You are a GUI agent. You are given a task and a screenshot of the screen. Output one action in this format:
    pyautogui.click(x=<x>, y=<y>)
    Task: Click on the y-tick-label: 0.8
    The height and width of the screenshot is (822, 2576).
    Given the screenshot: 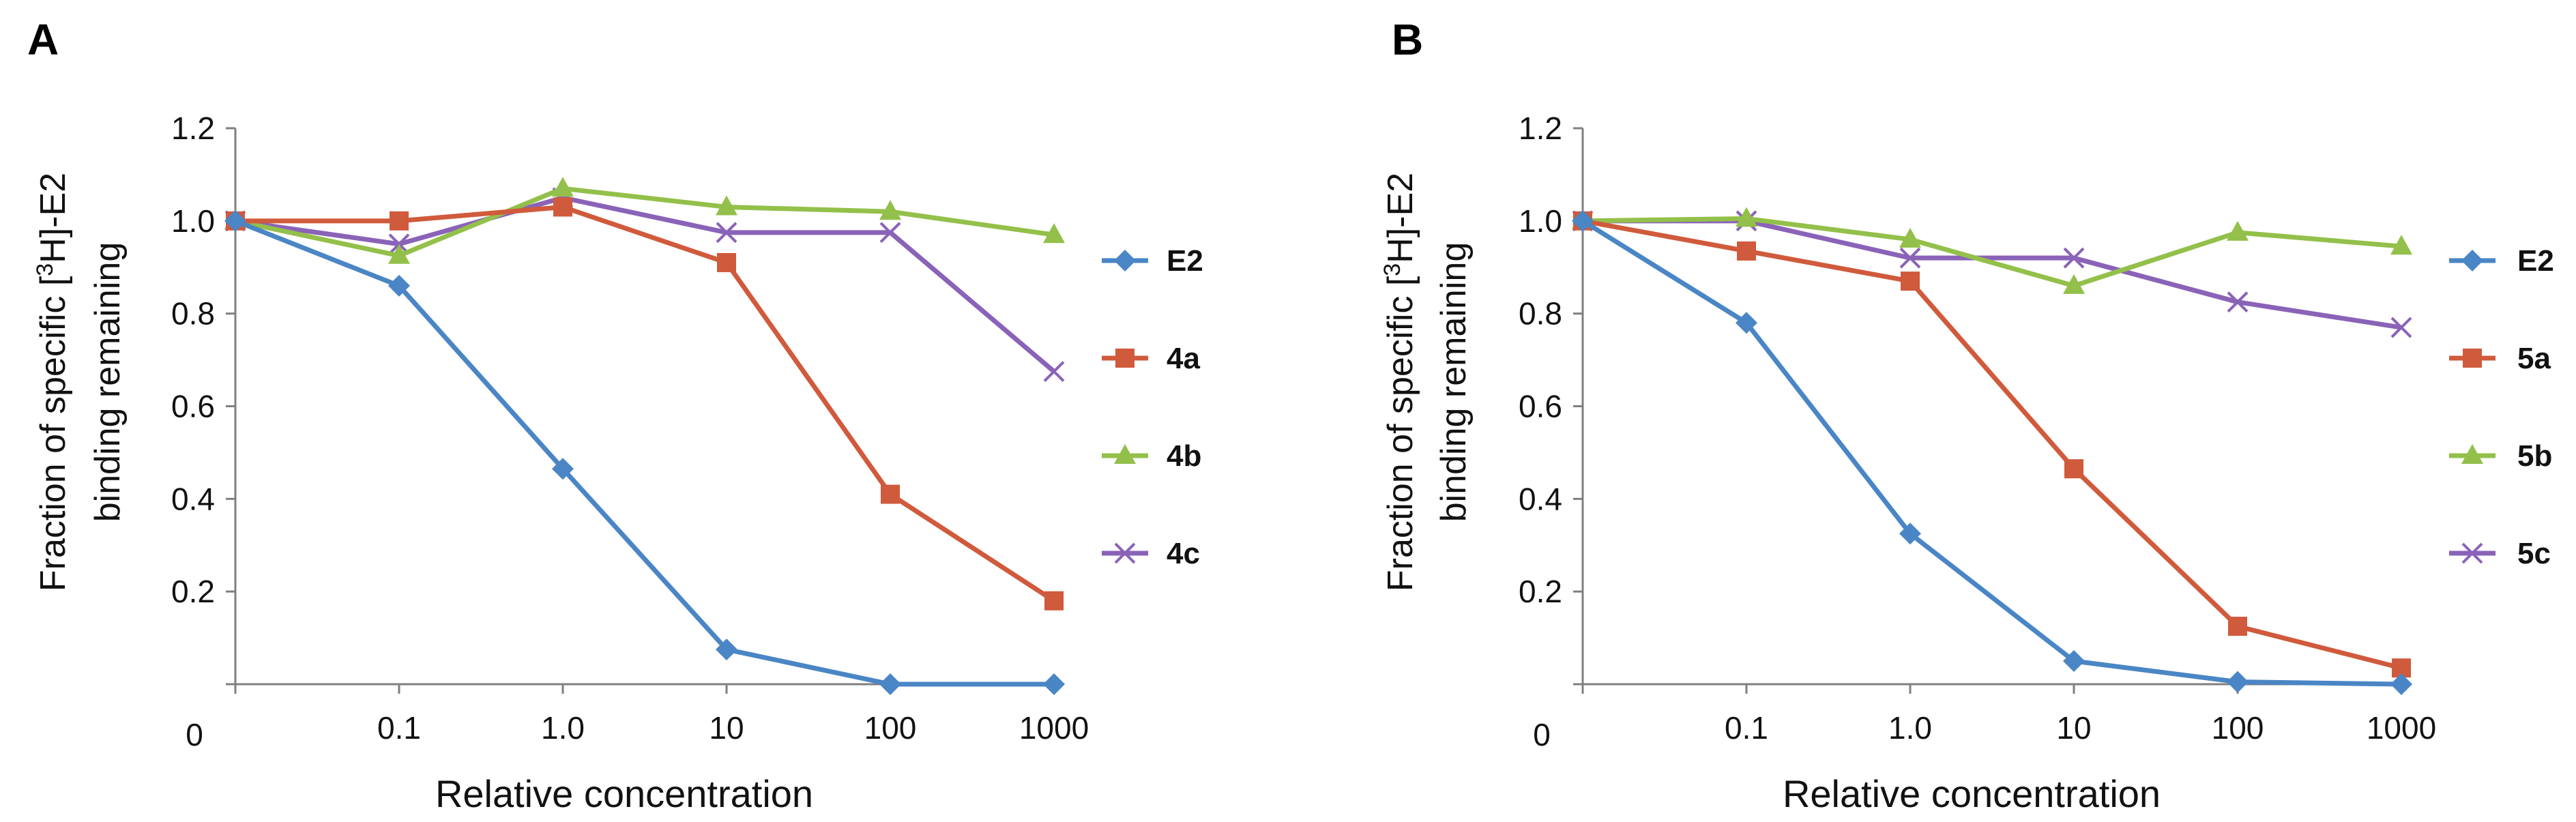 What is the action you would take?
    pyautogui.click(x=193, y=314)
    